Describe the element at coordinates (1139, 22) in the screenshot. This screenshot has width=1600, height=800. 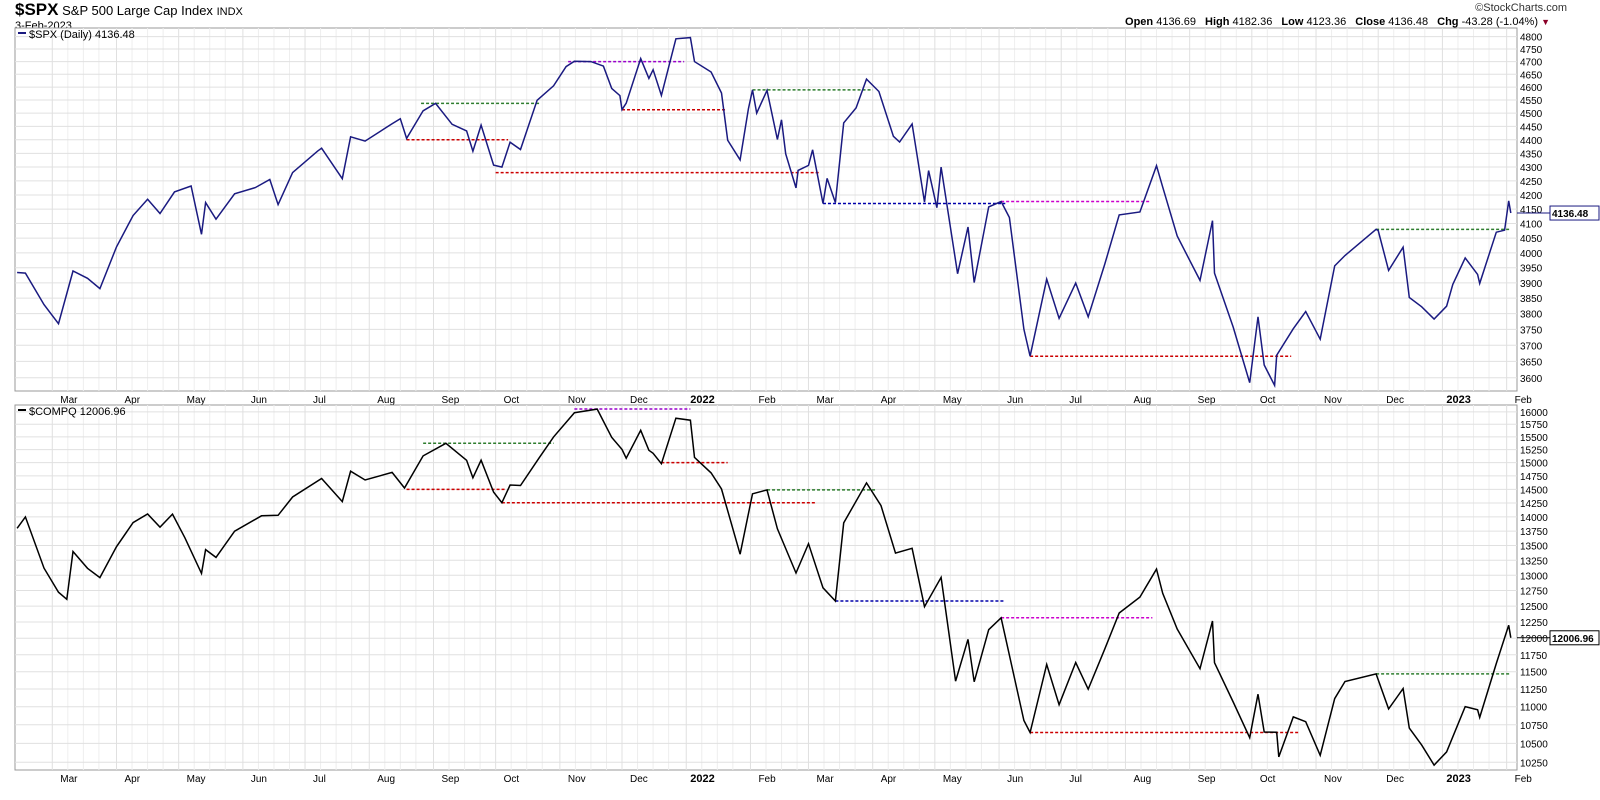
I see `open-label: Open` at that location.